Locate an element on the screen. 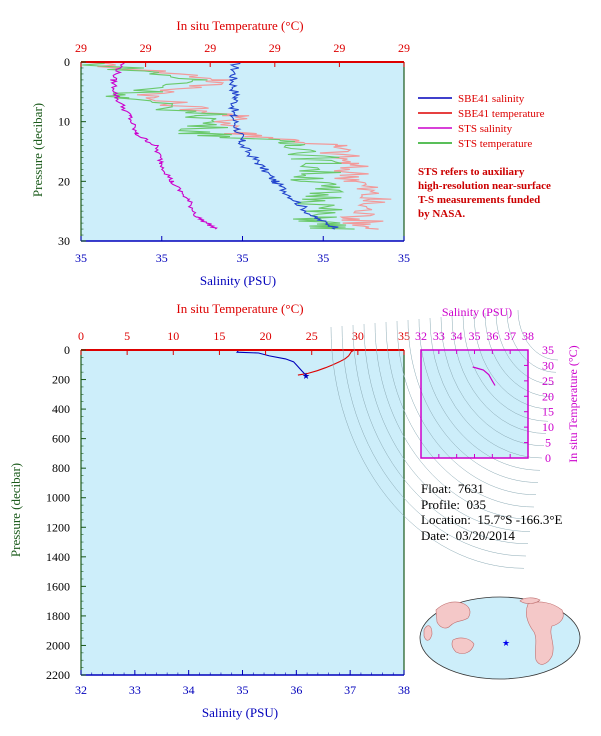 The width and height of the screenshot is (601, 736). ts-profile-line is located at coordinates (484, 376).